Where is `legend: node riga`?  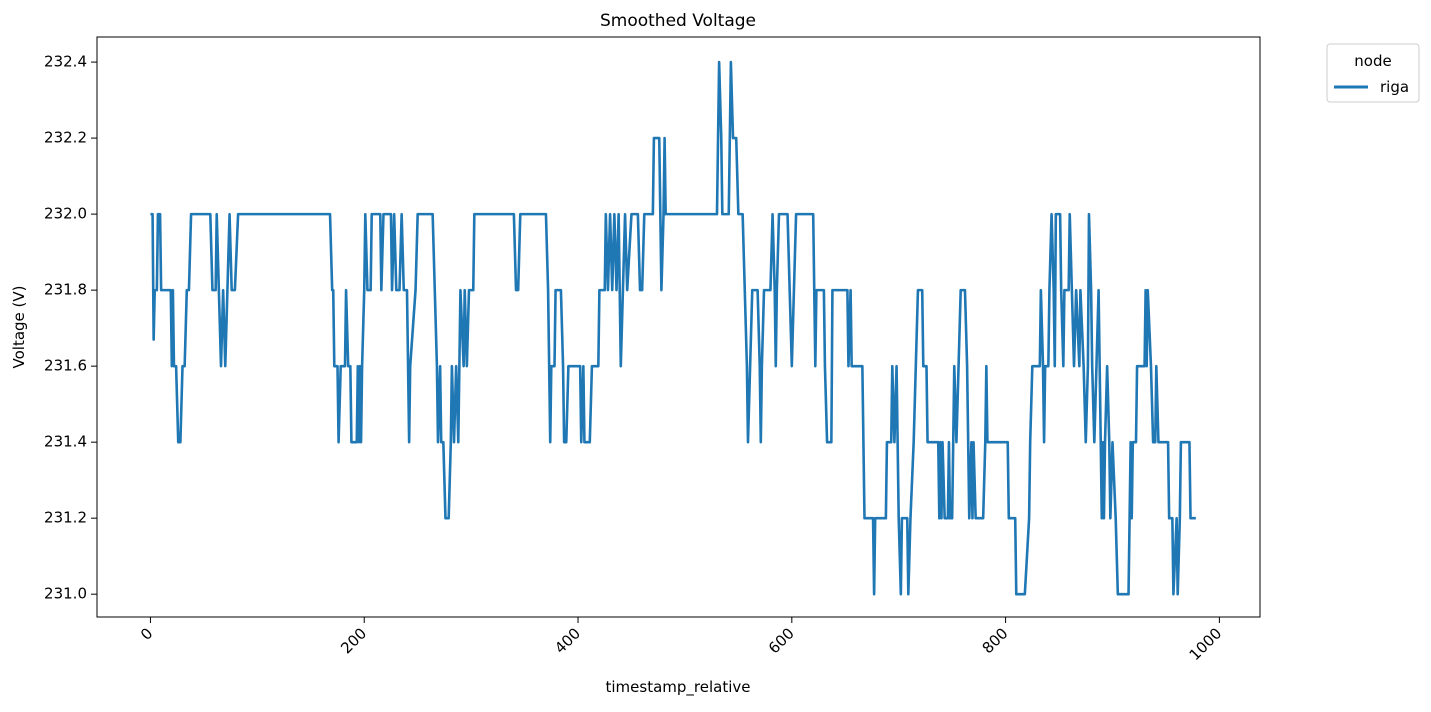 legend: node riga is located at coordinates (1373, 73).